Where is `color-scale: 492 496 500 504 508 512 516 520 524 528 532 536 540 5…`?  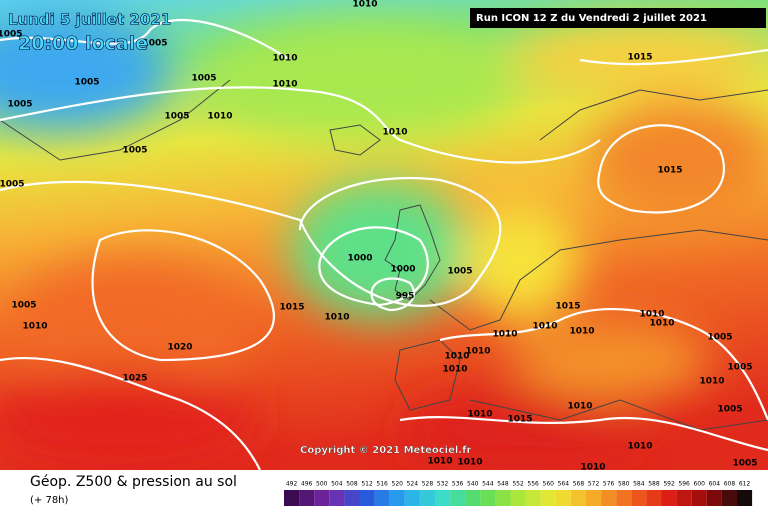 color-scale: 492 496 500 504 508 512 516 520 524 528 532 536 540 5… is located at coordinates (518, 493).